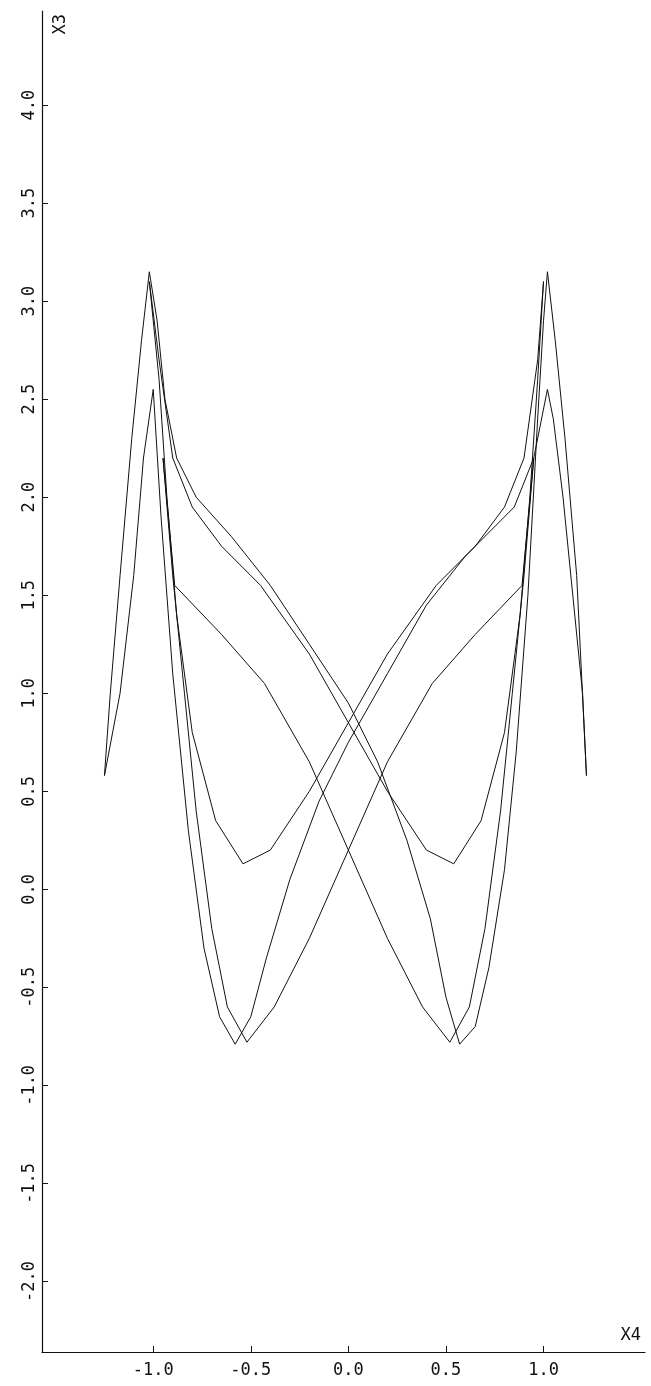  What do you see at coordinates (27, 301) in the screenshot?
I see `y-tick-label: 3.0` at bounding box center [27, 301].